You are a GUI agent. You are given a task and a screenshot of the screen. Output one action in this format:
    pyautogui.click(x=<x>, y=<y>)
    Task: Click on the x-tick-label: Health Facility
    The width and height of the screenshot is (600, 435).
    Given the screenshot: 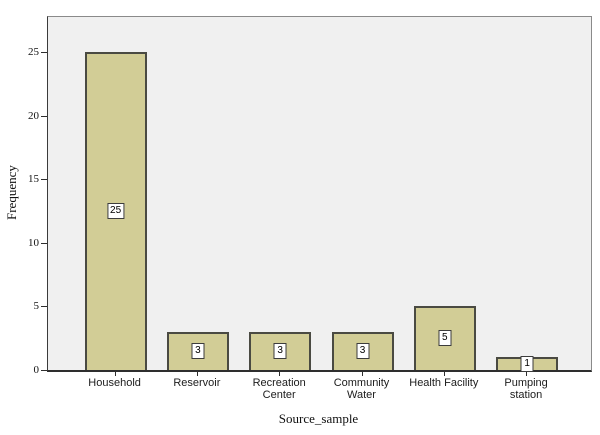 What is the action you would take?
    pyautogui.click(x=444, y=383)
    